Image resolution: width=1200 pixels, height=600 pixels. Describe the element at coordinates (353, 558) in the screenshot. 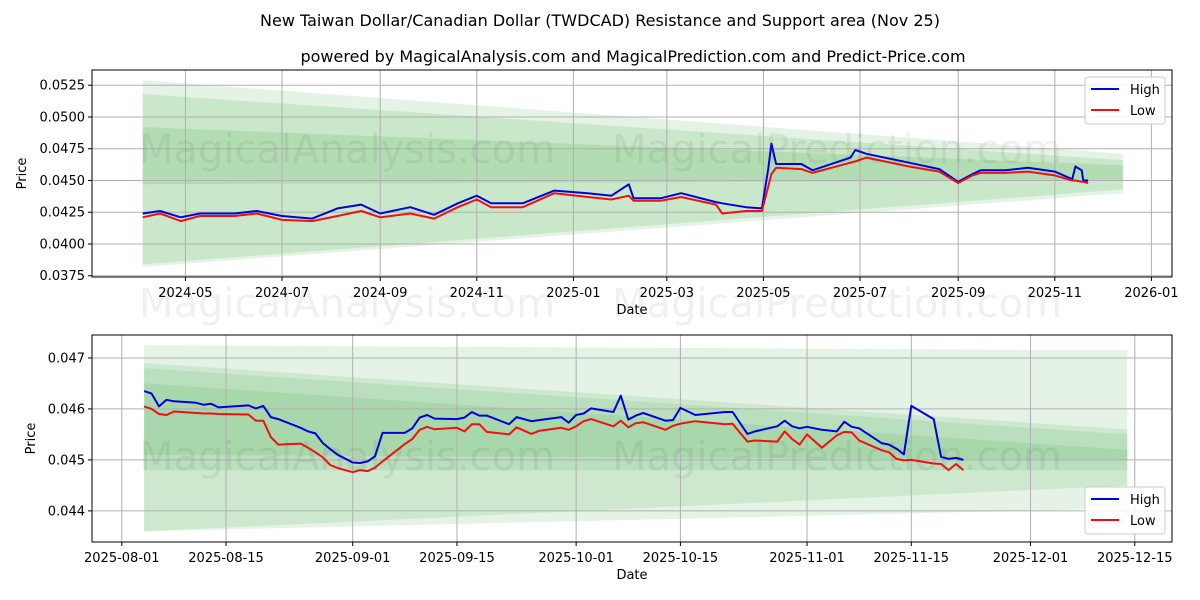

I see `x-tick-label: 2025-09-01` at that location.